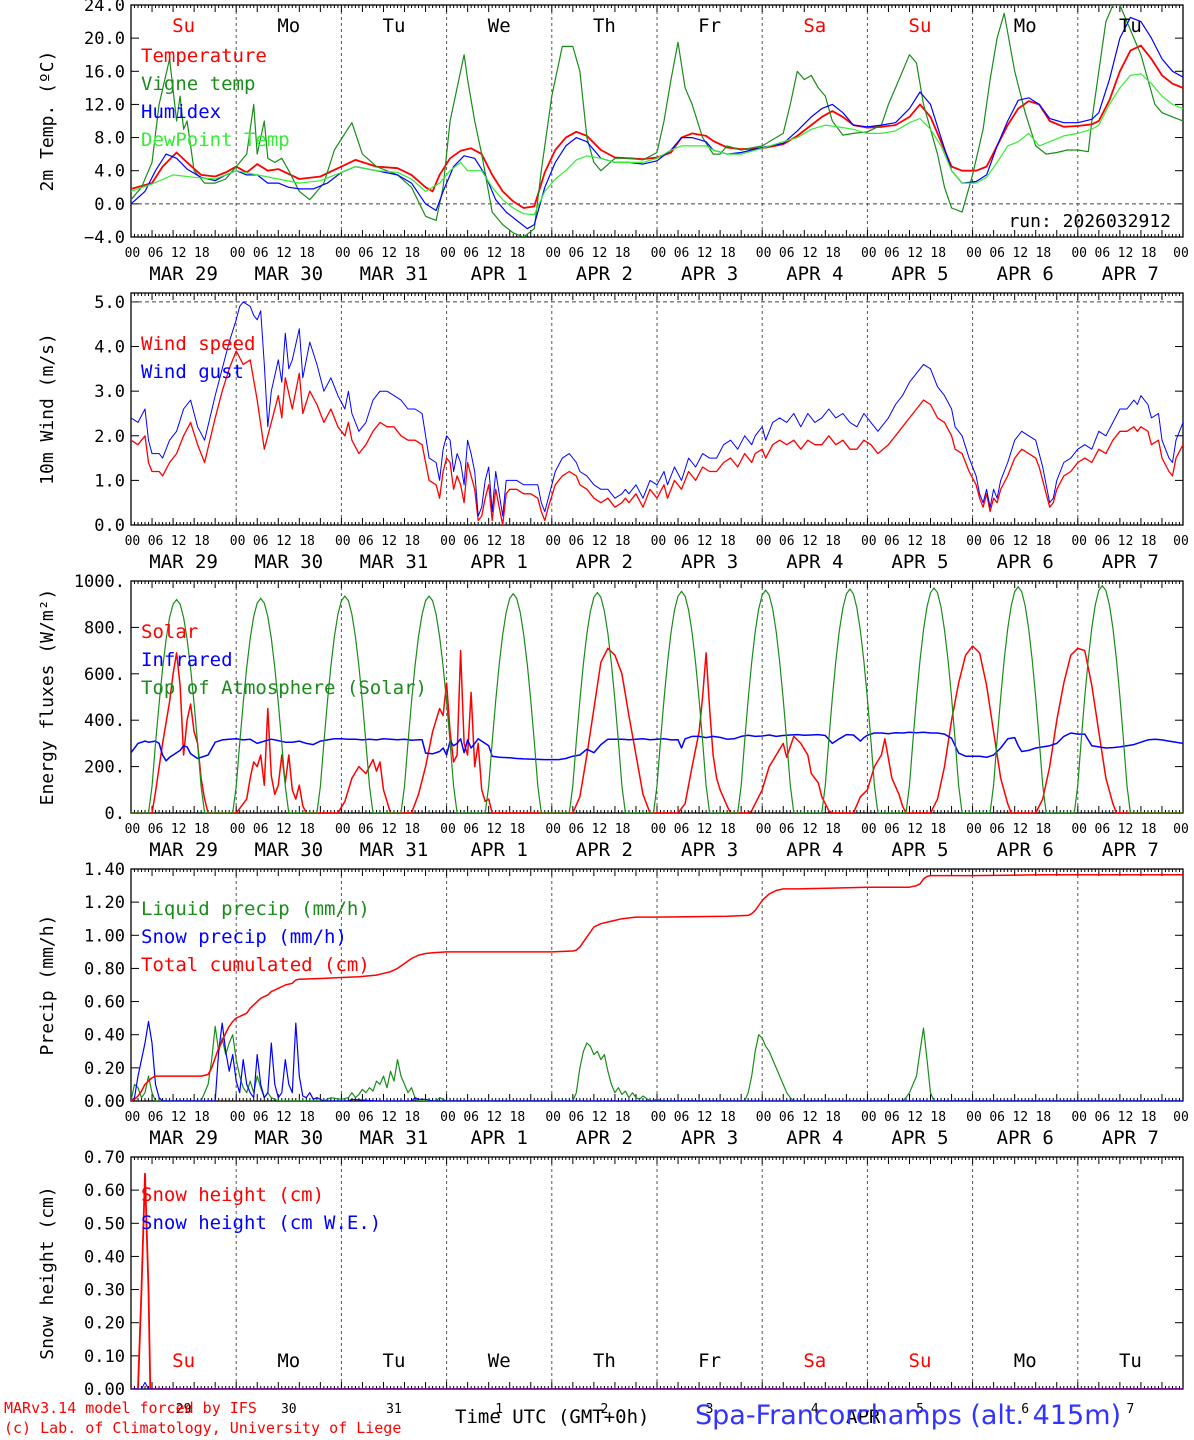 The height and width of the screenshot is (1440, 1194). Describe the element at coordinates (104, 1324) in the screenshot. I see `snow-y-tick-label: 0.20` at that location.